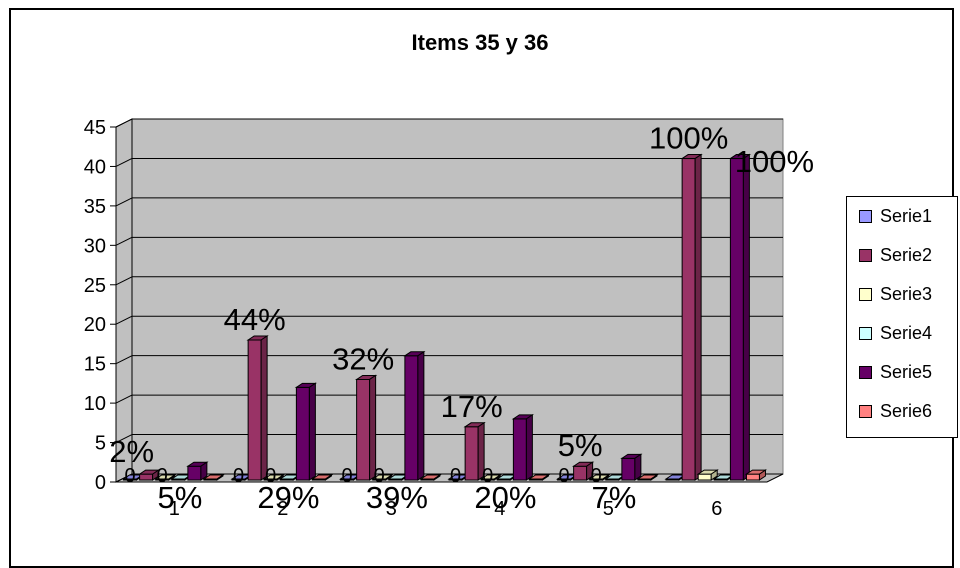 The width and height of the screenshot is (960, 568). I want to click on data-label: 100%, so click(688, 138).